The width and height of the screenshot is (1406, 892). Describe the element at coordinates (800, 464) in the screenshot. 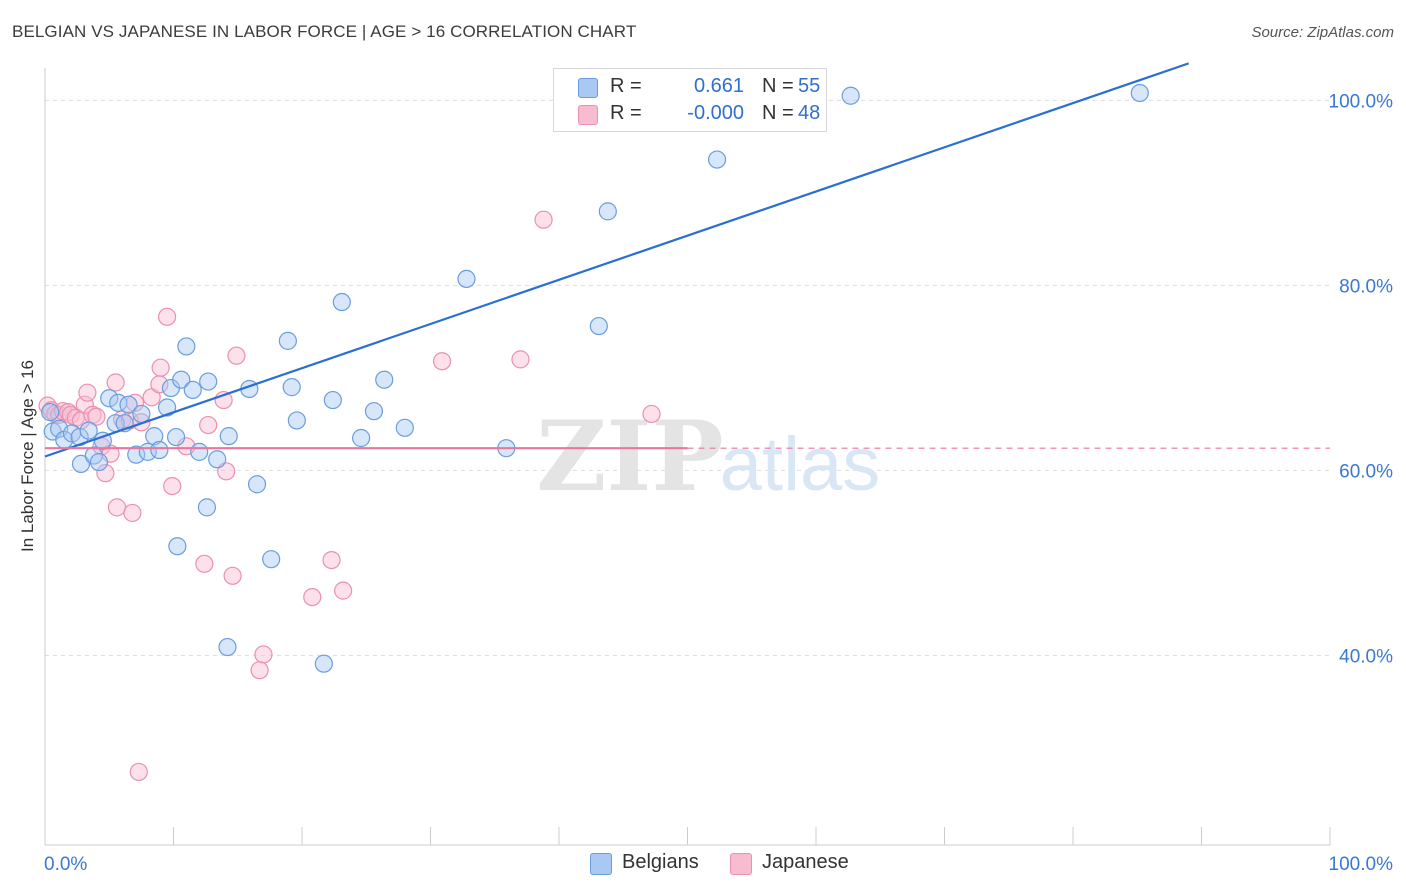

I see `watermark-atlas: atlas` at that location.